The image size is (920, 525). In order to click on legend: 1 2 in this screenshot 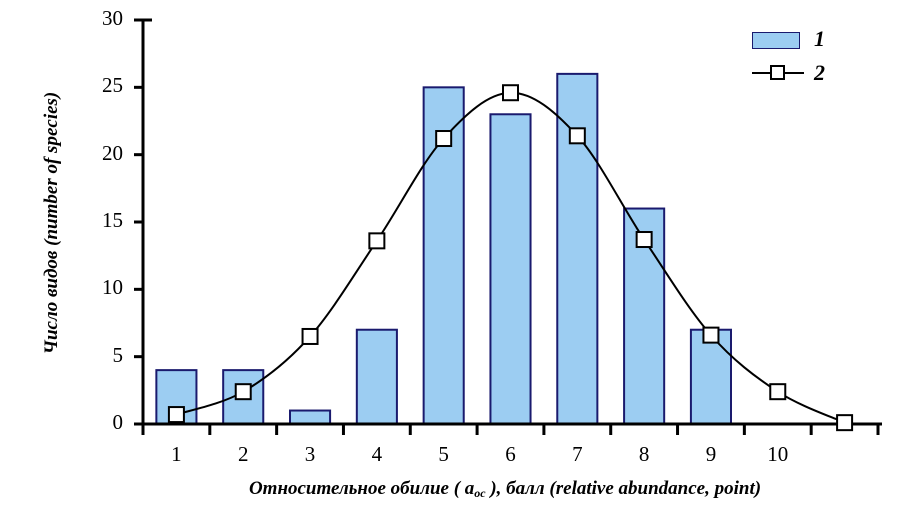, I will do `click(827, 60)`.